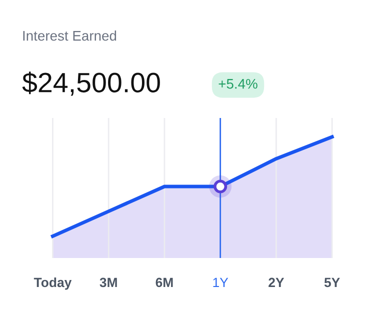 Image resolution: width=384 pixels, height=320 pixels. I want to click on text: +5.4%, so click(238, 83).